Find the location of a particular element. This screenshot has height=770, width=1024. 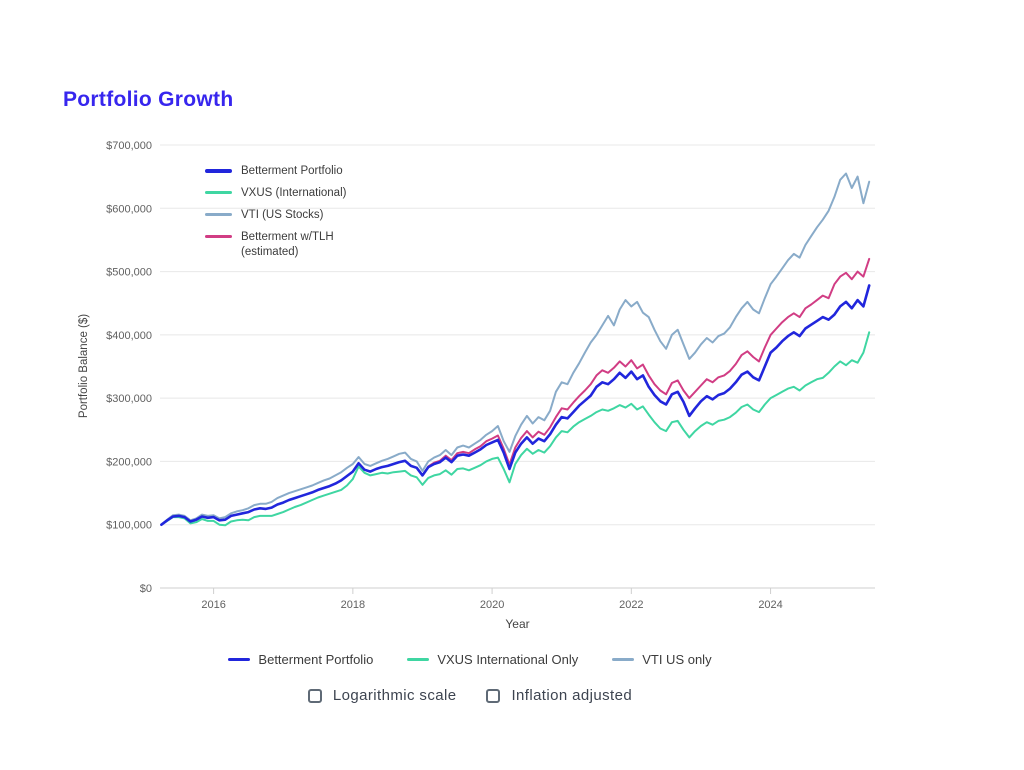

legend-item: VTI (US Stocks) is located at coordinates (275, 215).